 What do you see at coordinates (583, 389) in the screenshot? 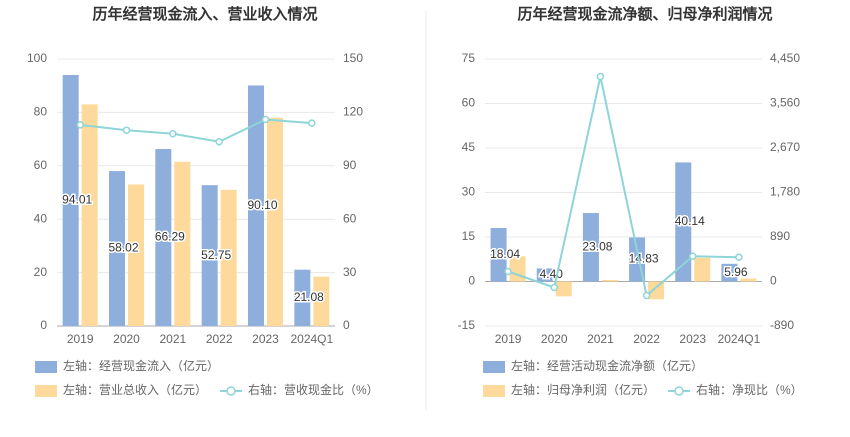
I see `legend-label: 左轴：归母净利润（亿元）` at bounding box center [583, 389].